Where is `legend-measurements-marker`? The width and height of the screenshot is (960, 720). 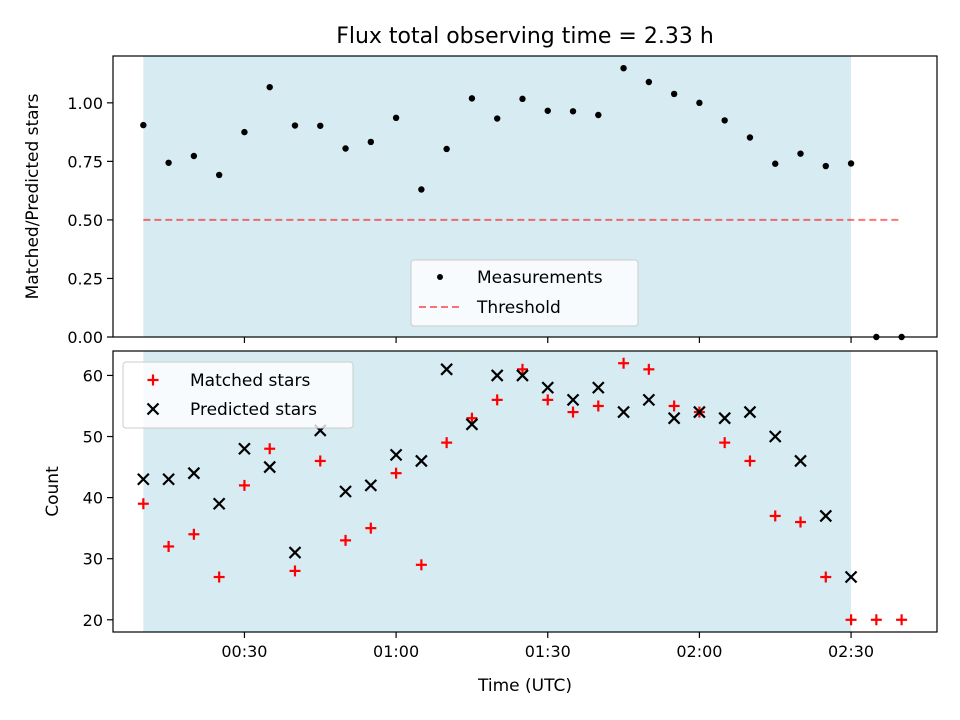 legend-measurements-marker is located at coordinates (440, 277).